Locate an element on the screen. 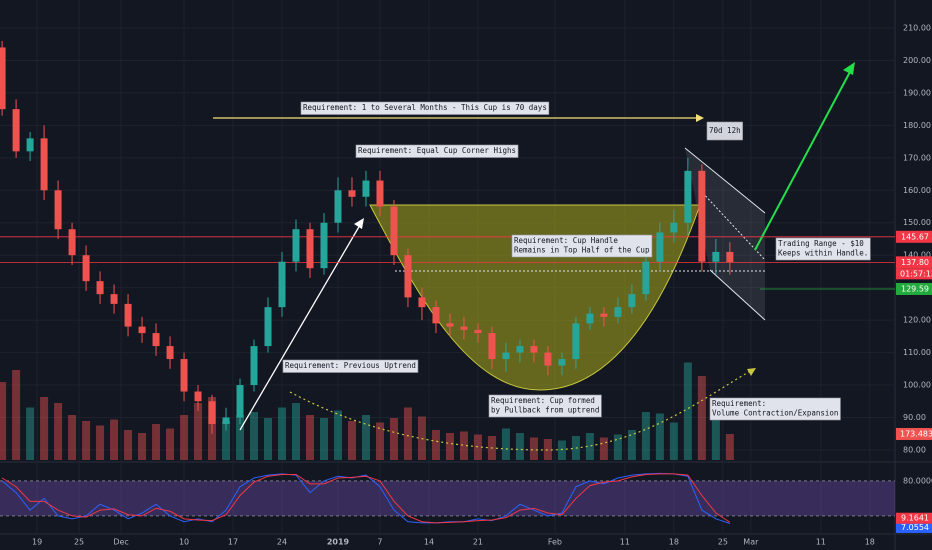 The image size is (932, 550). volume-curve is located at coordinates (521, 410).